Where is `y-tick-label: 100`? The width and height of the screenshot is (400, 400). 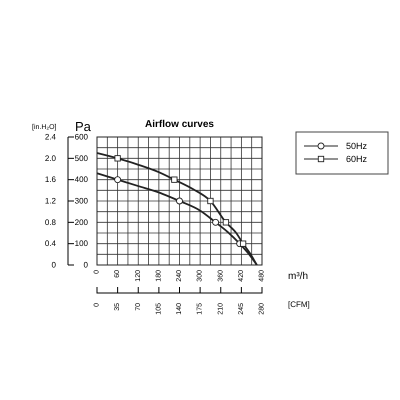 y-tick-label: 100 is located at coordinates (81, 243).